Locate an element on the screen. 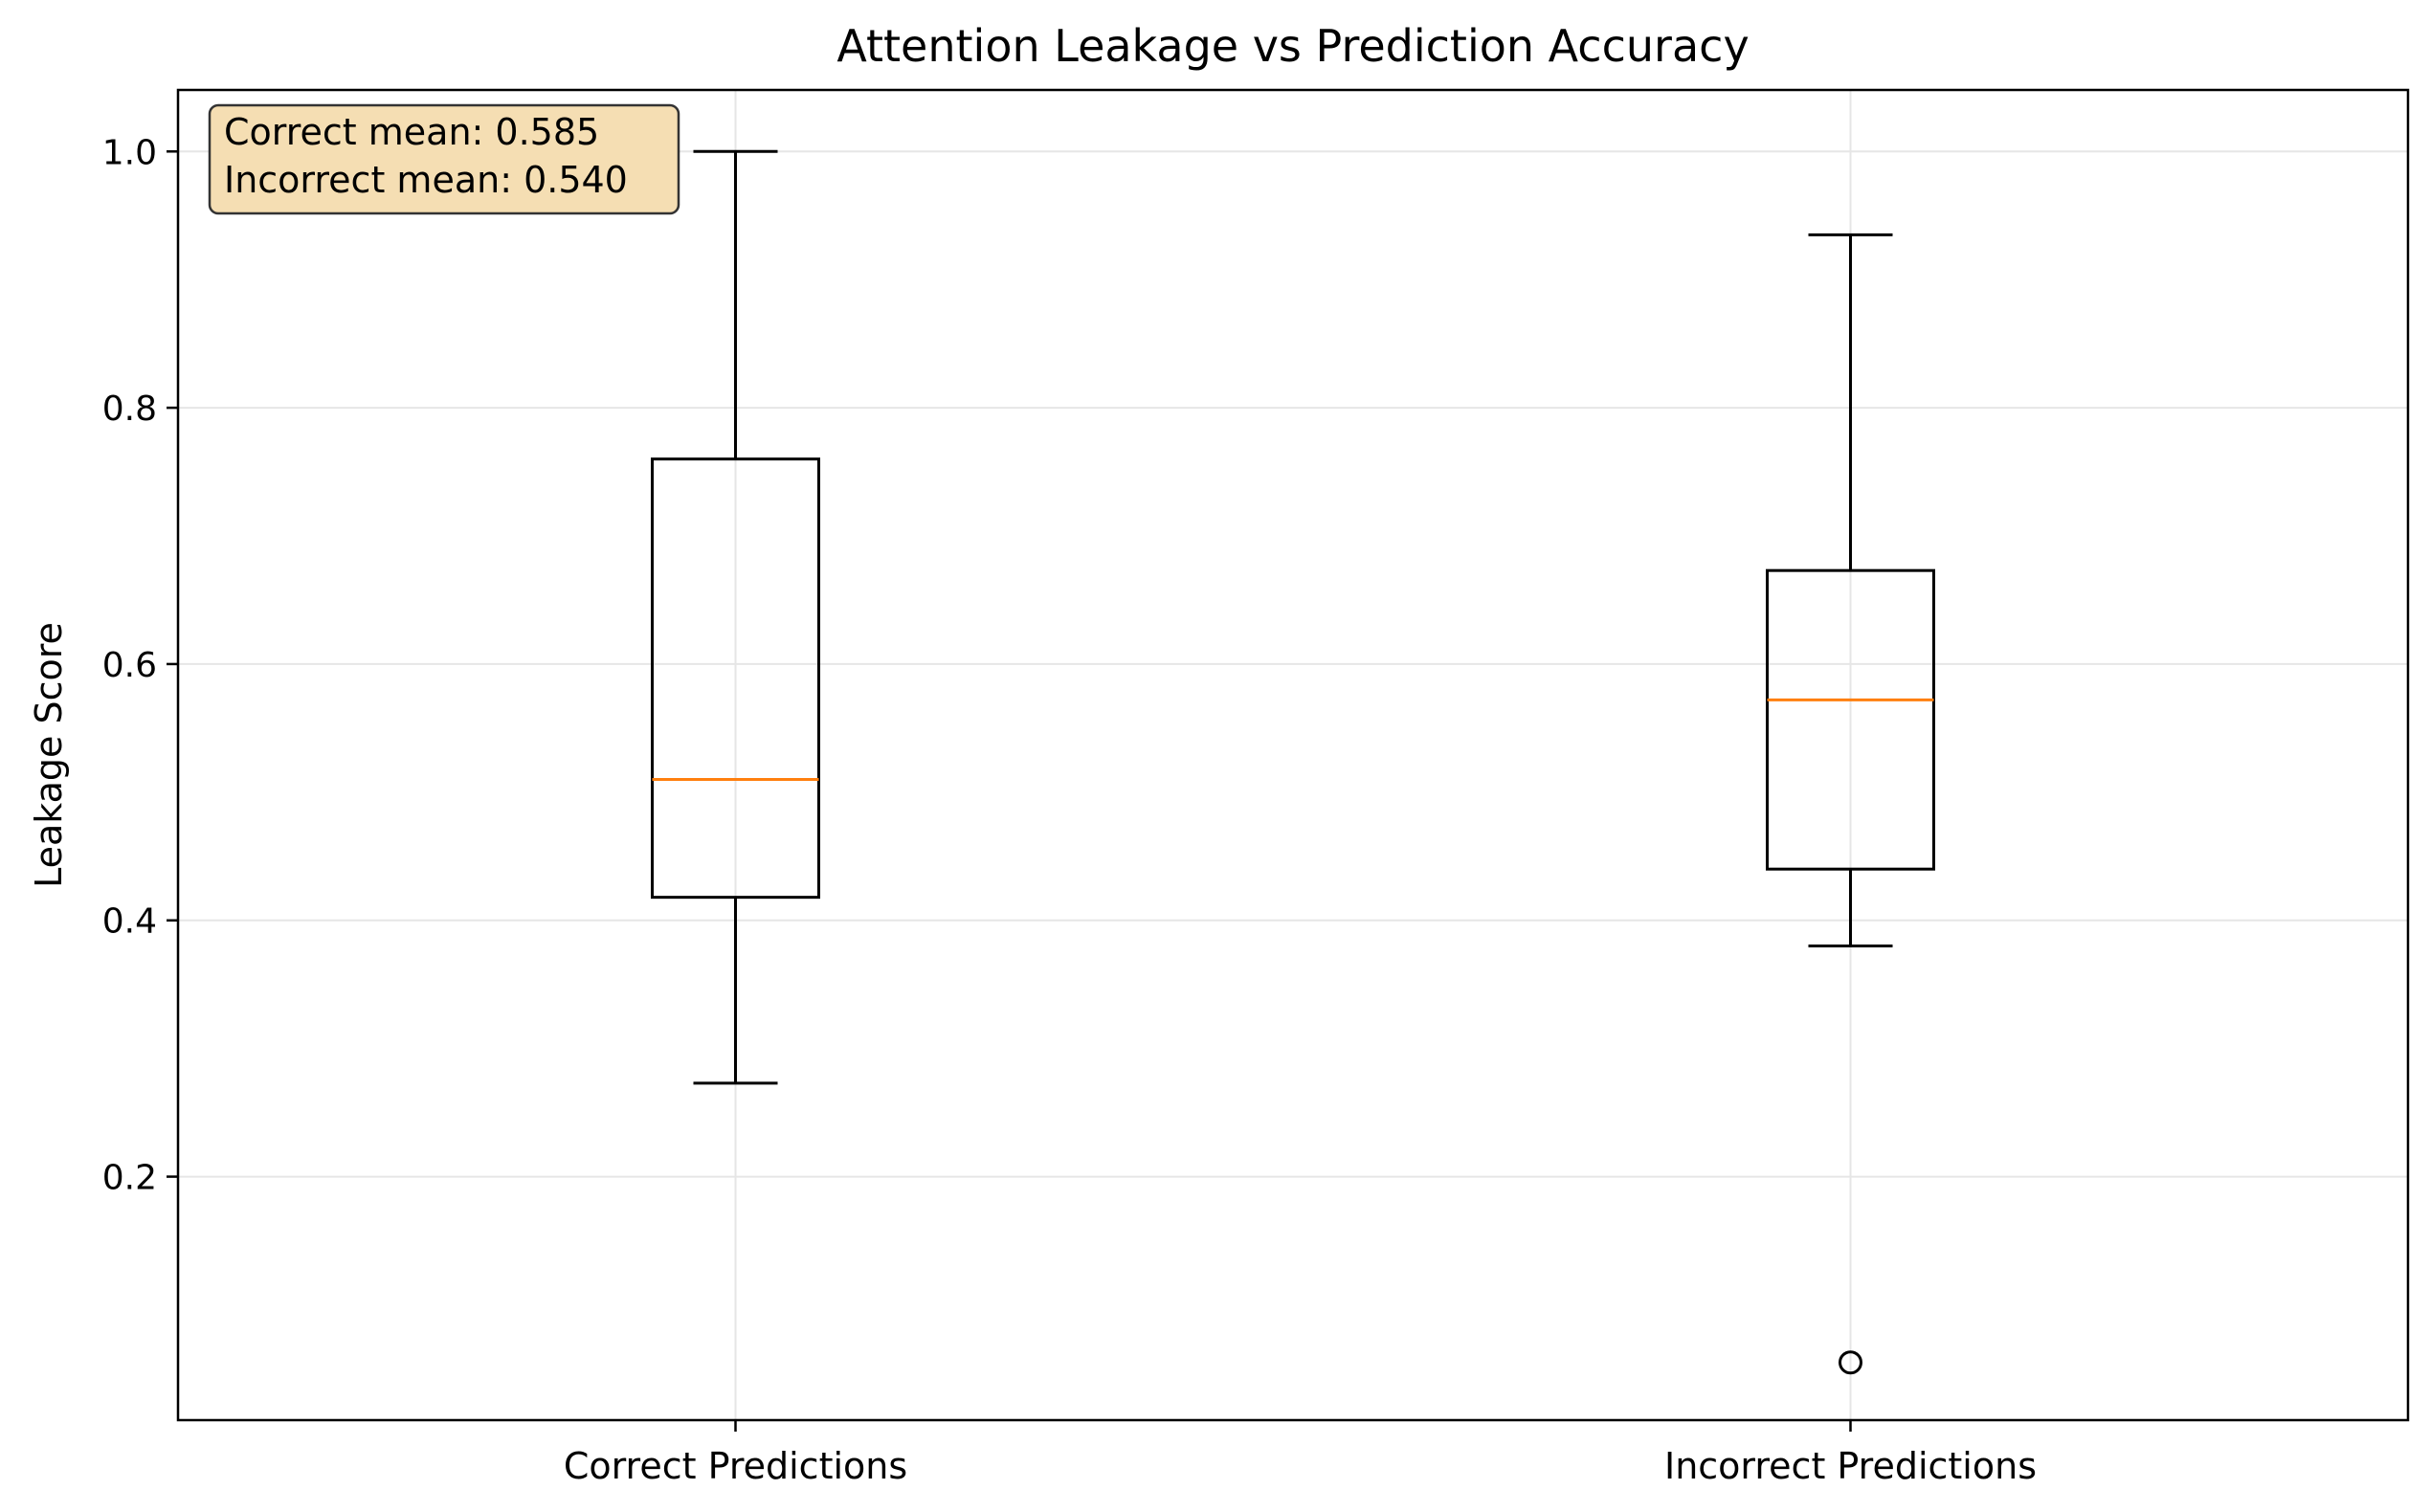 The image size is (2430, 1512). y-tick-label: 0.6 is located at coordinates (129, 665).